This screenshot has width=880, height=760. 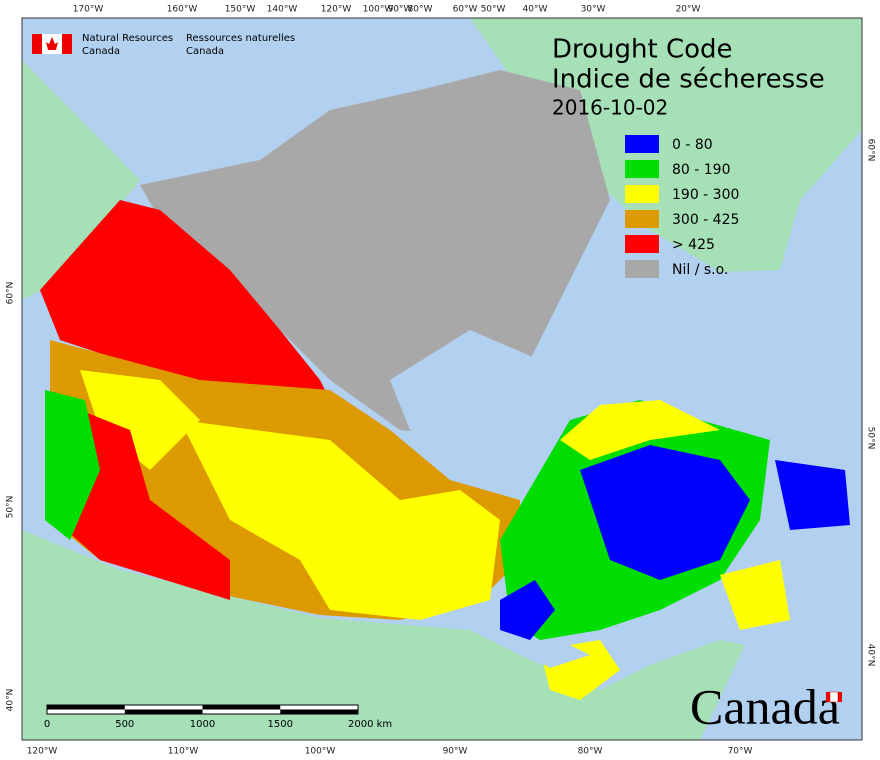 What do you see at coordinates (705, 195) in the screenshot?
I see `legend-label: 190 - 300` at bounding box center [705, 195].